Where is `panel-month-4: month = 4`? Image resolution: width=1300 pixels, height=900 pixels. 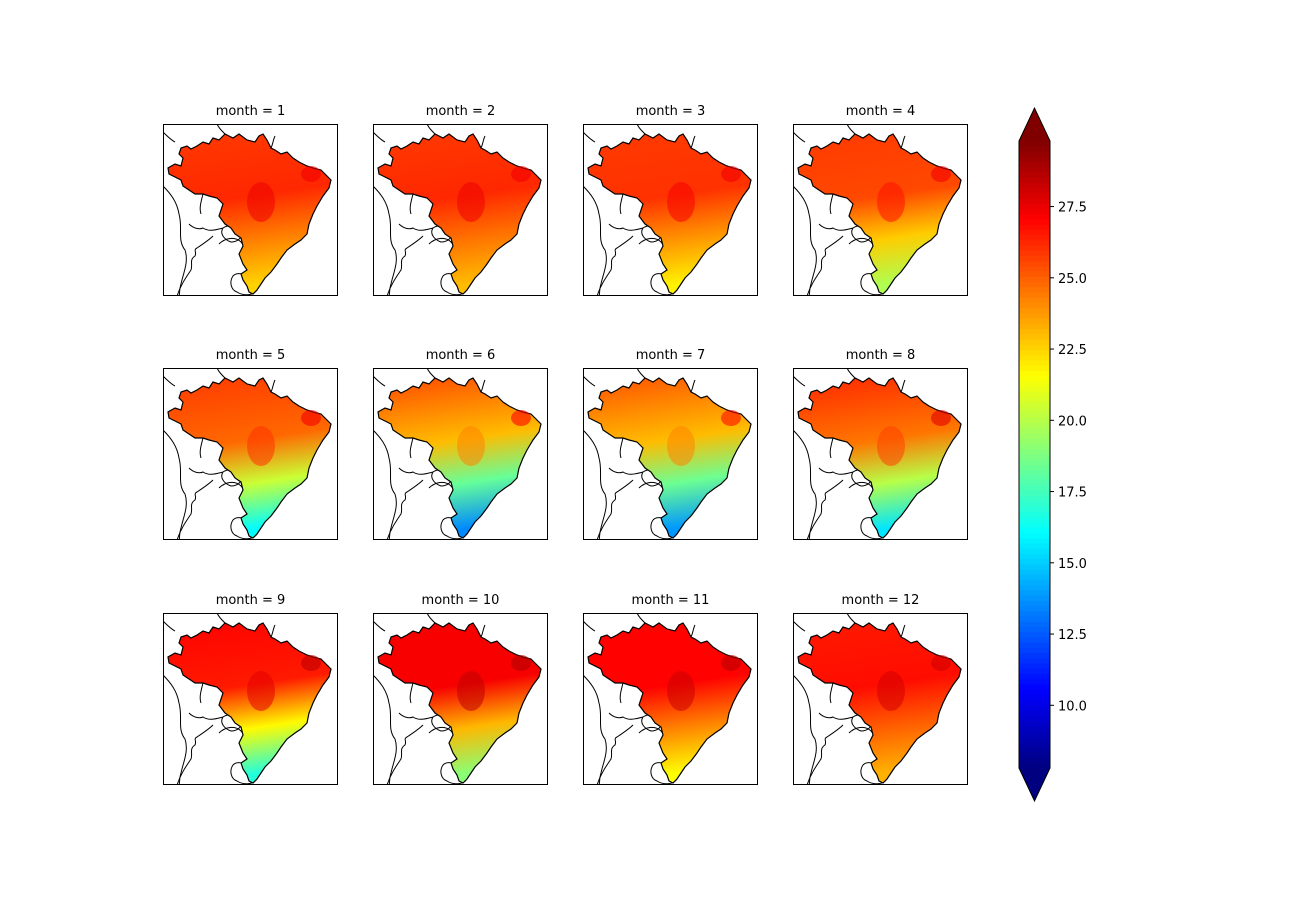 panel-month-4: month = 4 is located at coordinates (880, 200).